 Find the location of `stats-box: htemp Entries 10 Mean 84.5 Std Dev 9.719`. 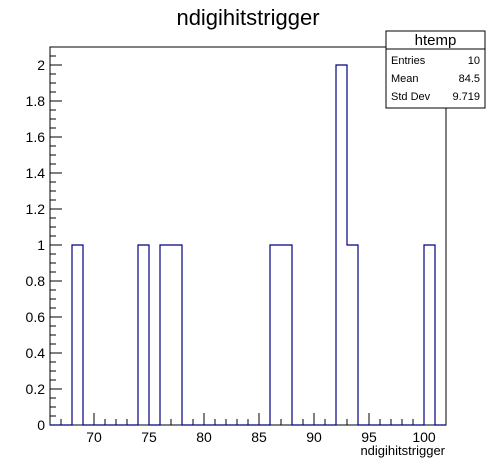

stats-box: htemp Entries 10 Mean 84.5 Std Dev 9.719 is located at coordinates (435, 69).